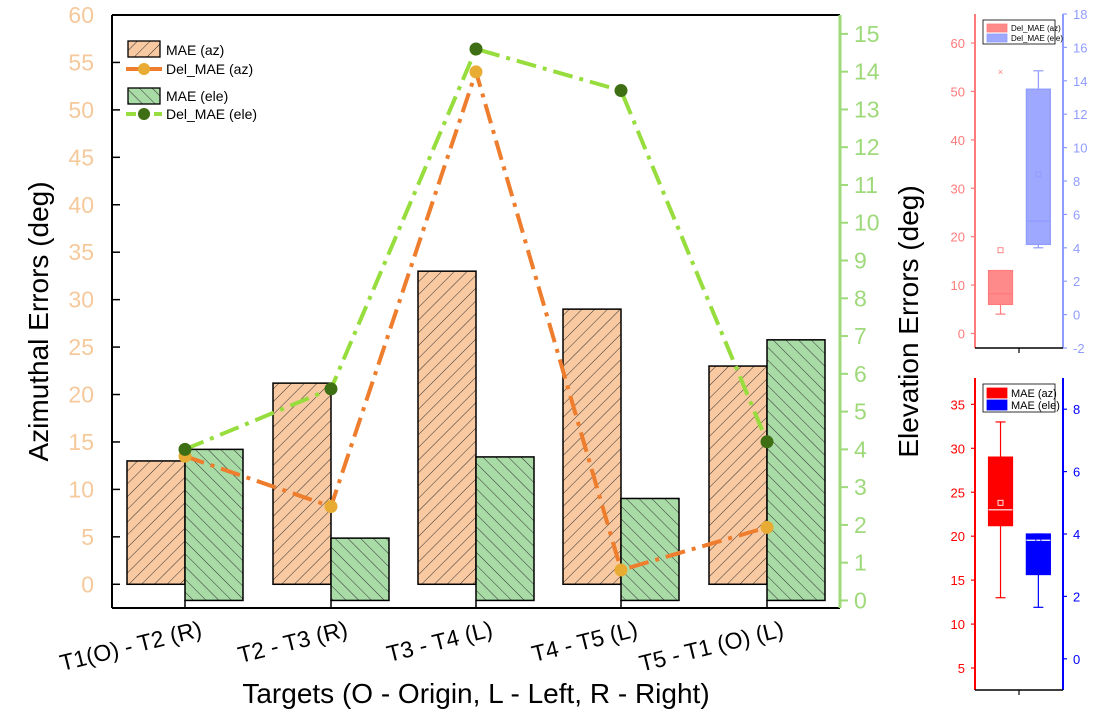 This screenshot has width=1100, height=715. What do you see at coordinates (81, 347) in the screenshot?
I see `y-tick-label: 25` at bounding box center [81, 347].